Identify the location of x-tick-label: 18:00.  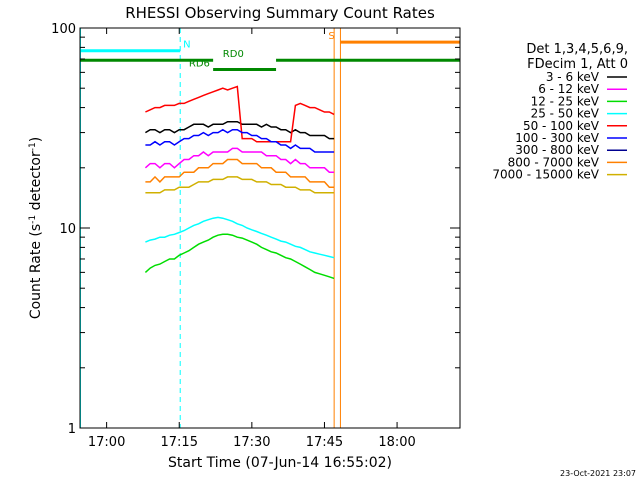
(396, 442).